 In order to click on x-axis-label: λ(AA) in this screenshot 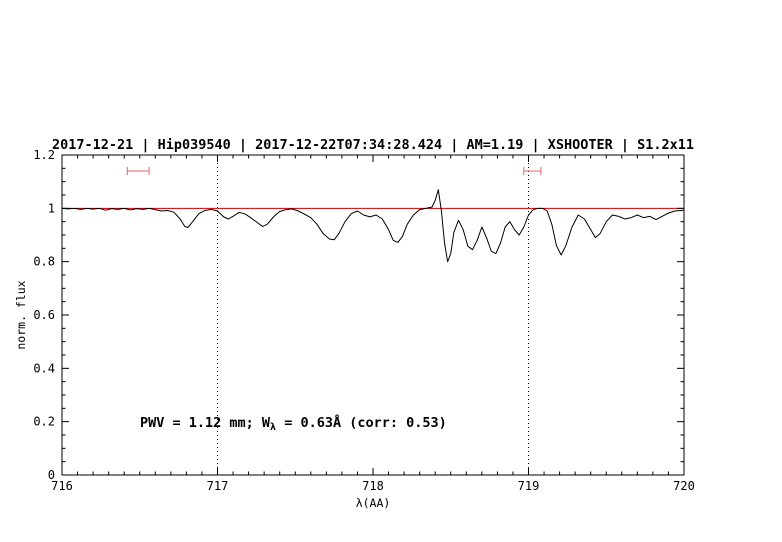, I will do `click(373, 503)`.